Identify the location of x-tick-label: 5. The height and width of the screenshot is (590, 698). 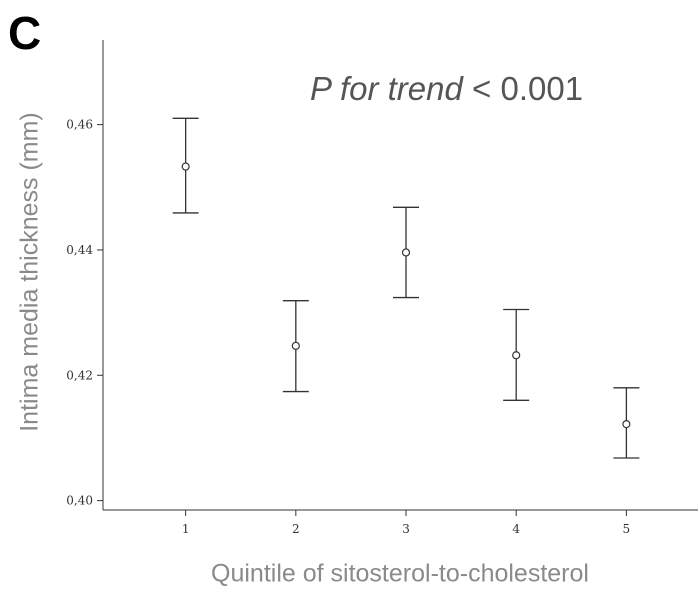
(627, 529).